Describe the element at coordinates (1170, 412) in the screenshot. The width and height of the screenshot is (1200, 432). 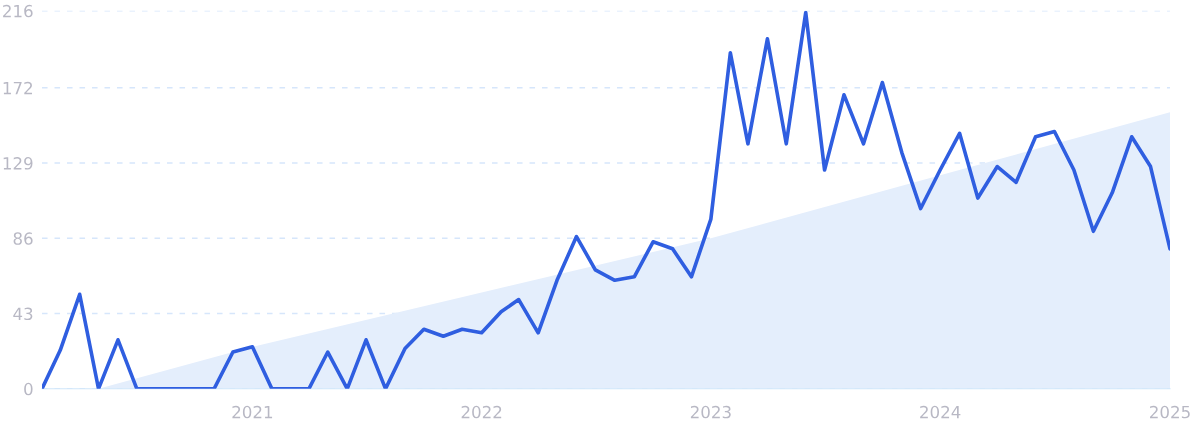
I see `x-tick-label: 2025` at that location.